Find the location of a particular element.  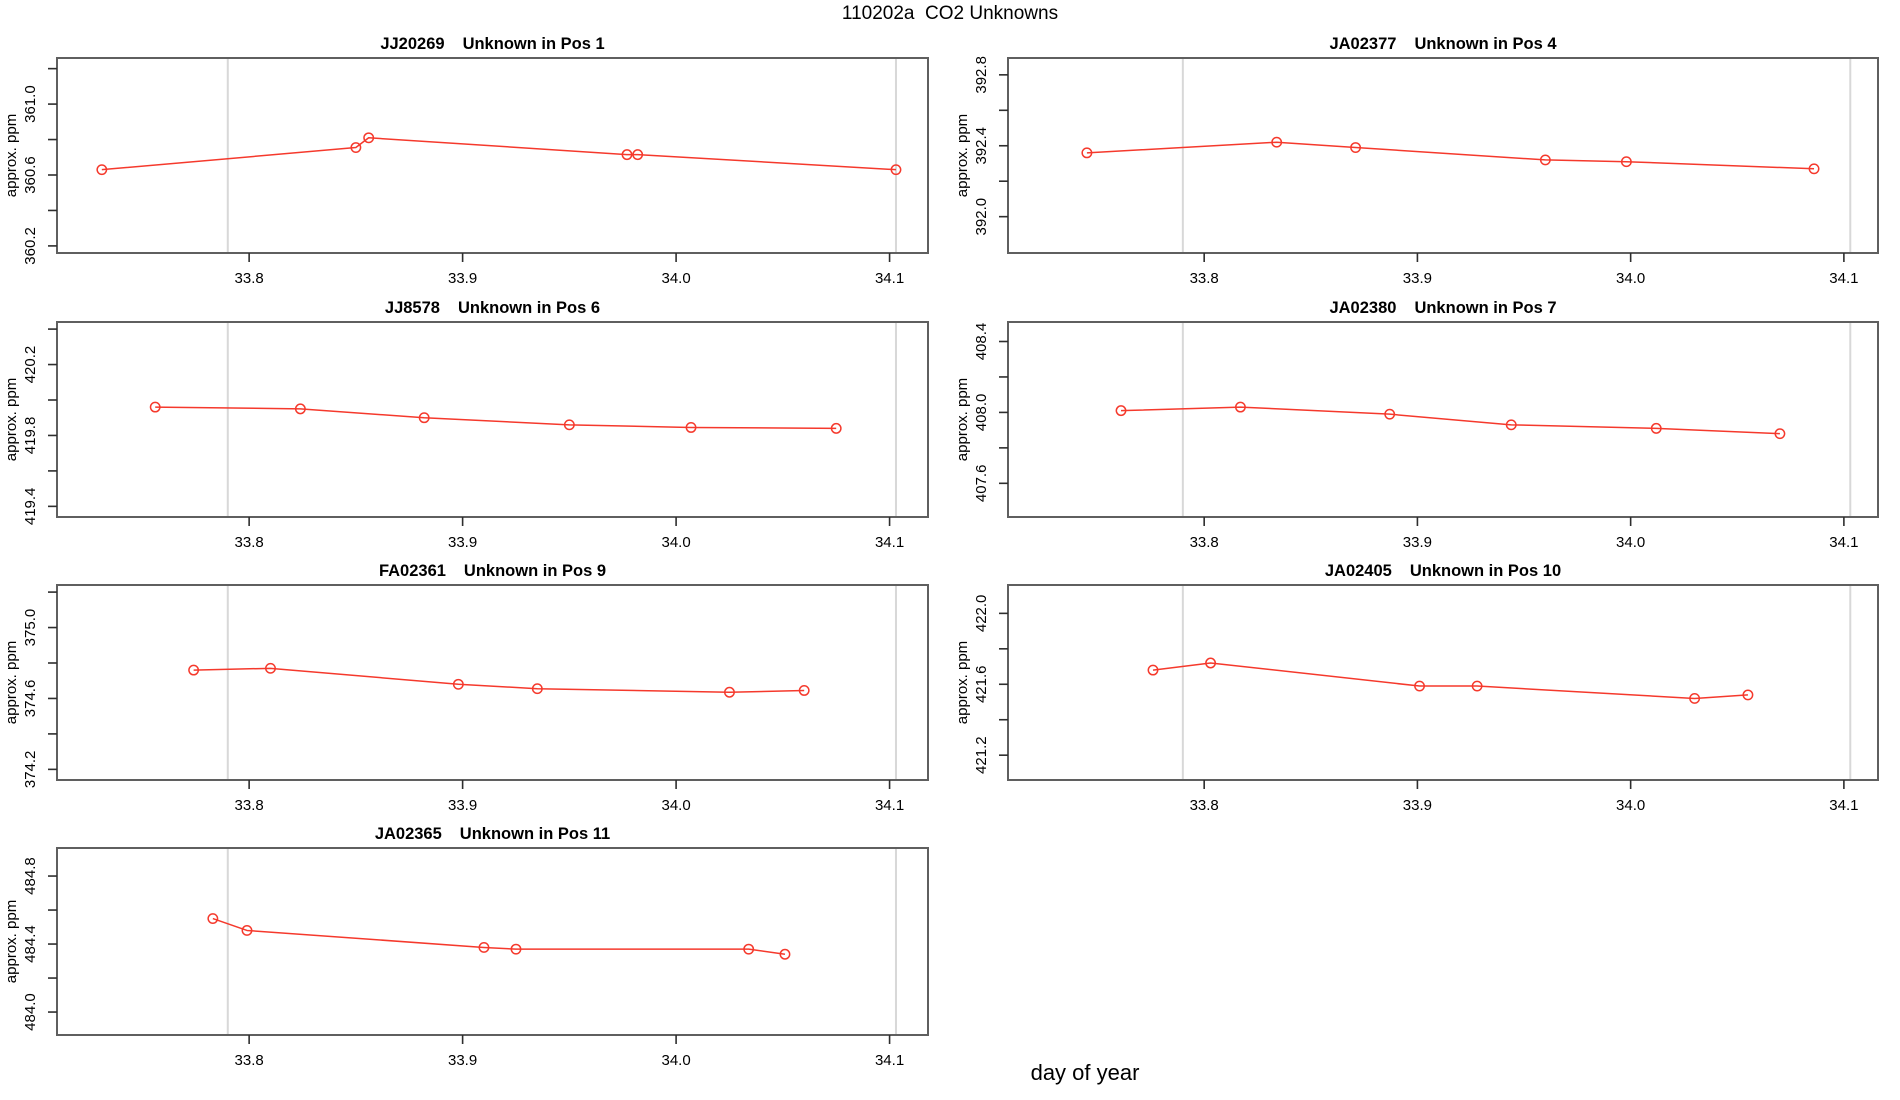

y-tick-label: 375.0 is located at coordinates (30, 628).